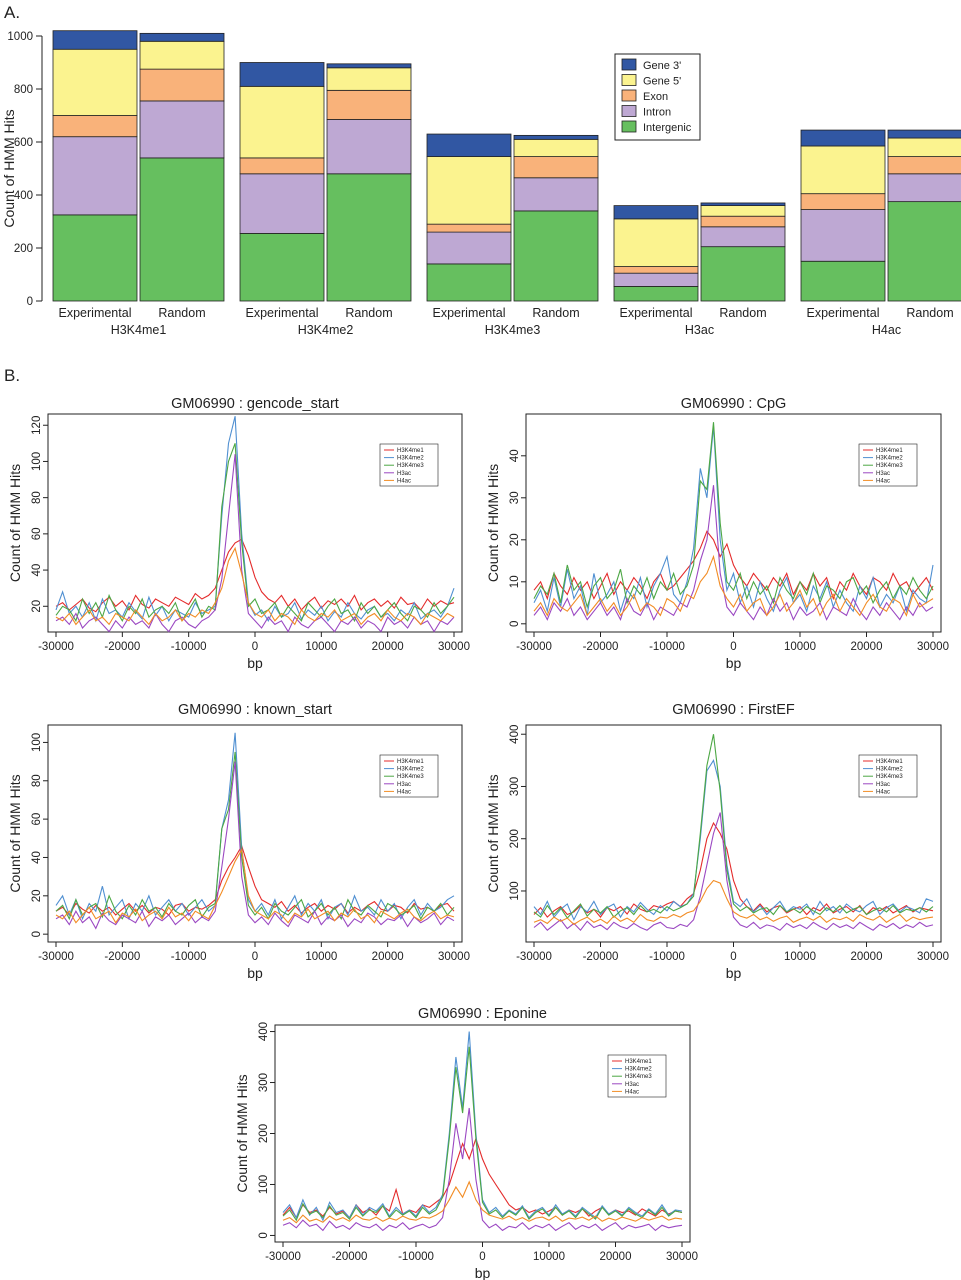 Image resolution: width=961 pixels, height=1280 pixels. Describe the element at coordinates (667, 128) in the screenshot. I see `legend-entry: Intergenic` at that location.